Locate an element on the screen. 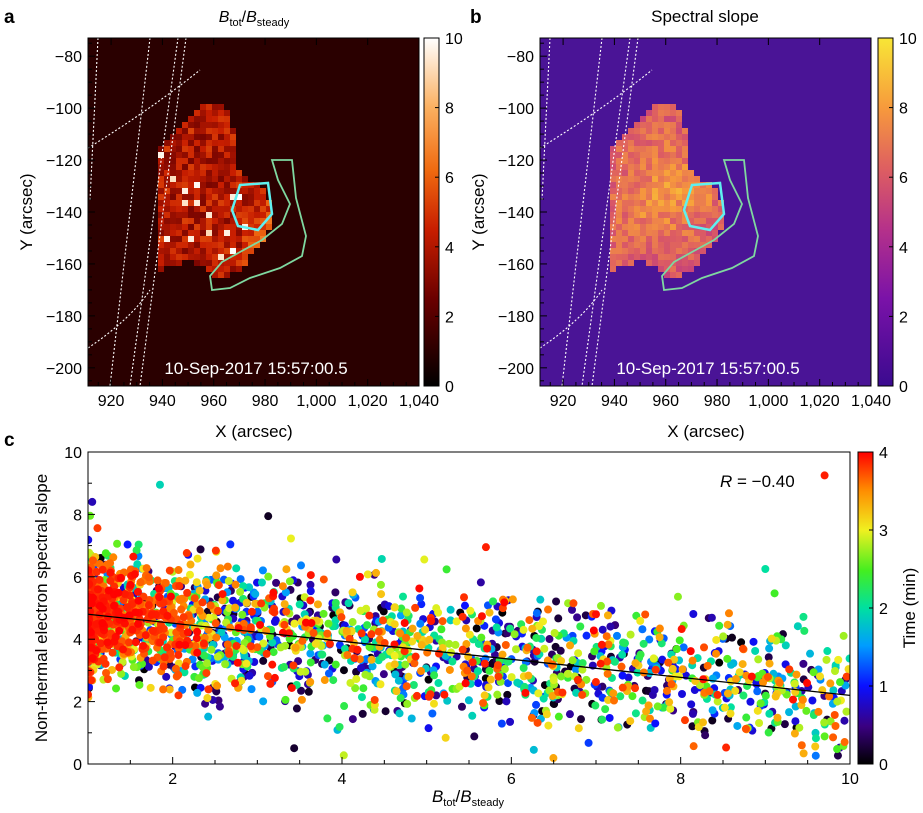 This screenshot has height=813, width=923. x-tick-label: 1,000 is located at coordinates (316, 401).